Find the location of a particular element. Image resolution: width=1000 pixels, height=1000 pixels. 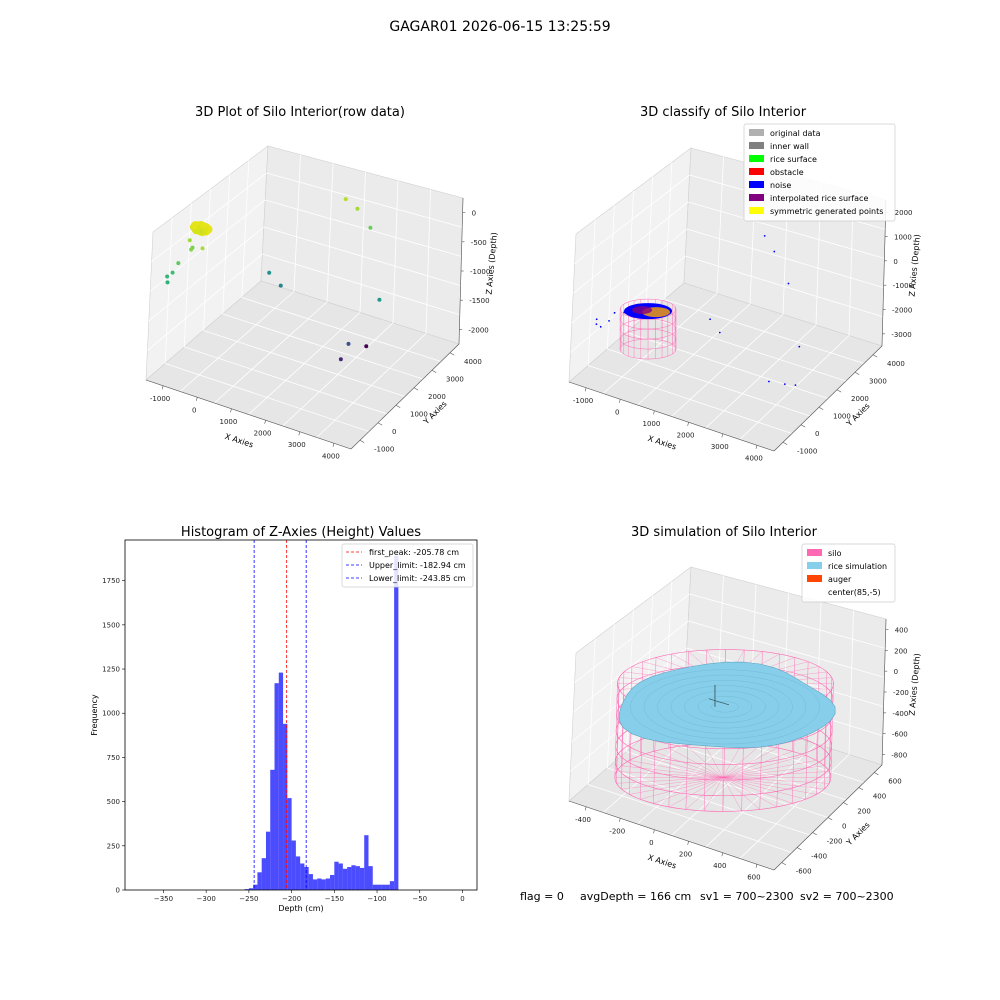

x-axis-tick-label: 3000 is located at coordinates (720, 447).